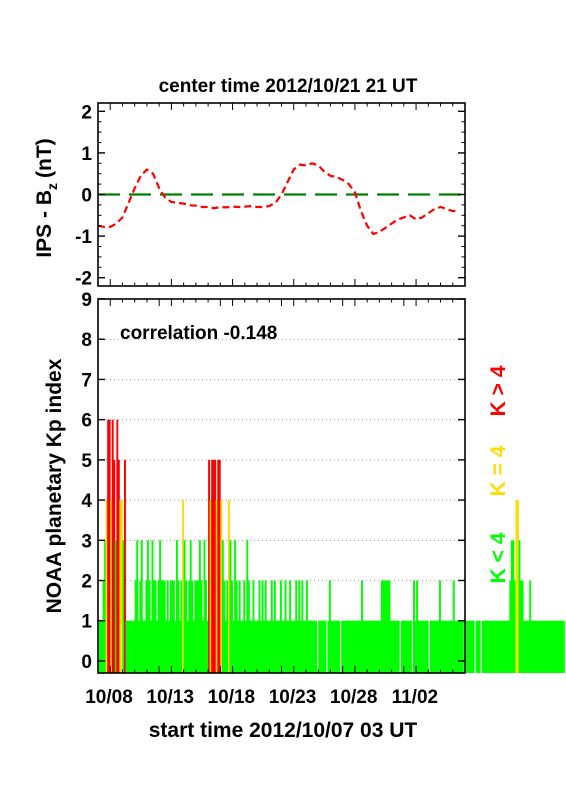  What do you see at coordinates (52, 186) in the screenshot?
I see `bz-y-label-sub: z` at bounding box center [52, 186].